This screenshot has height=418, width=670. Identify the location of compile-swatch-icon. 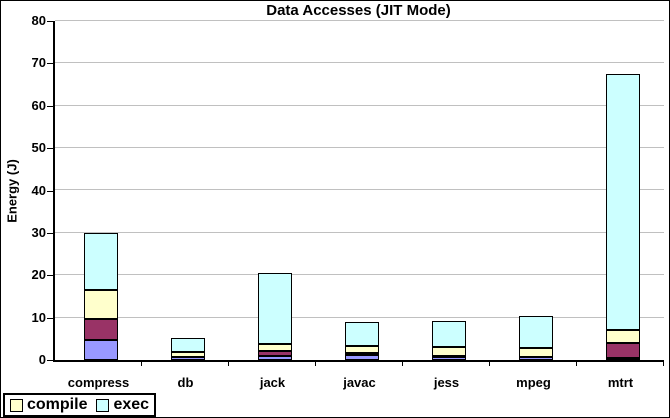
(16, 405).